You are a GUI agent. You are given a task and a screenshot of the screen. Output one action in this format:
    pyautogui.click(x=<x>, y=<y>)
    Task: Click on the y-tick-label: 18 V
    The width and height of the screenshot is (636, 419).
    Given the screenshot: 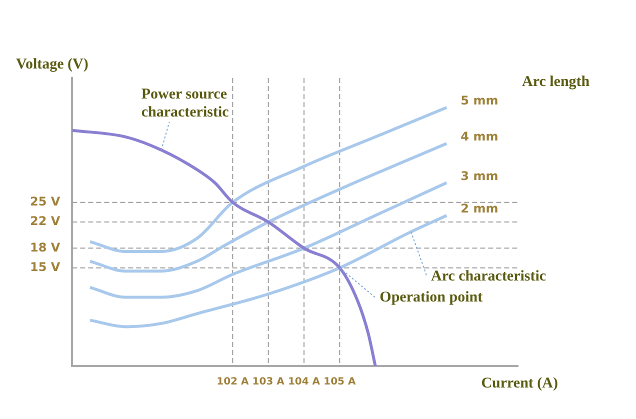 What is the action you would take?
    pyautogui.click(x=45, y=247)
    